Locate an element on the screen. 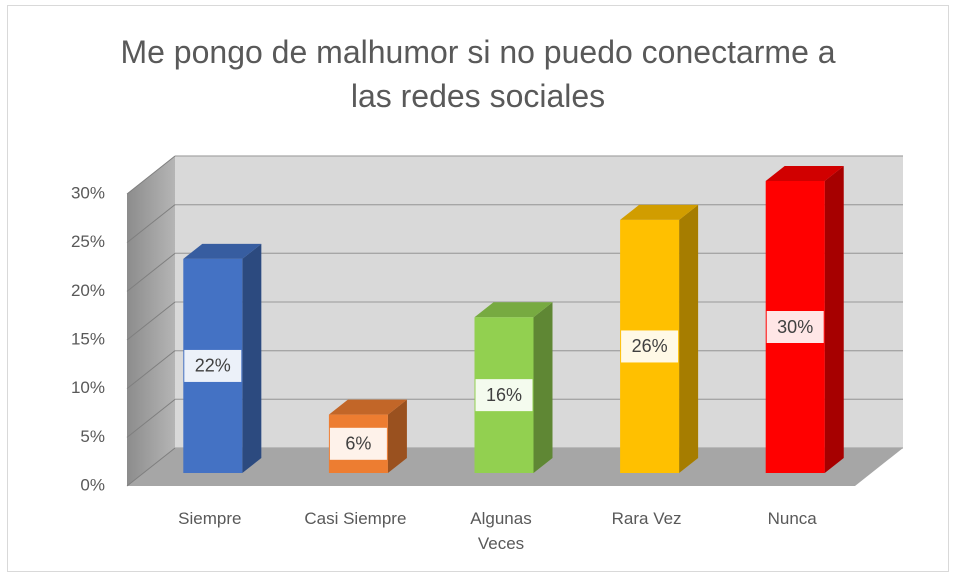  x-tick-label: Siempre is located at coordinates (210, 518).